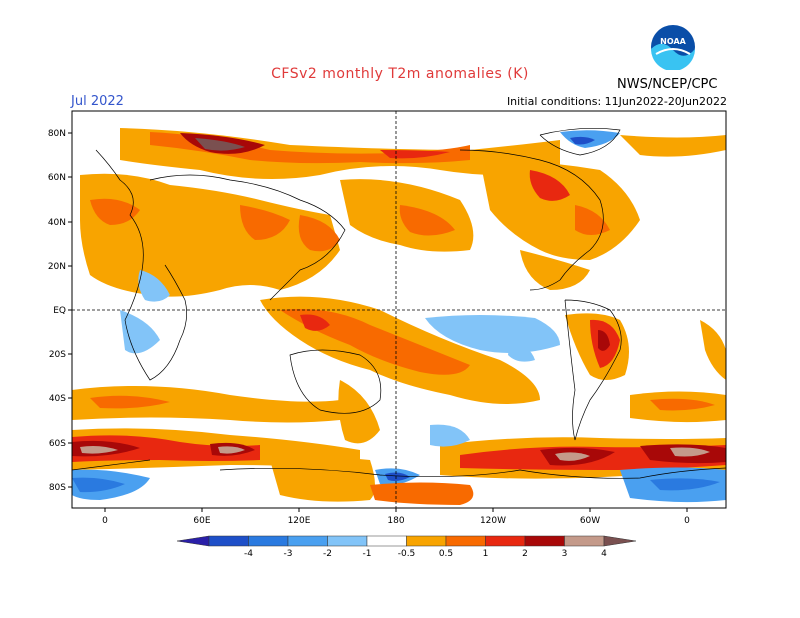  I want to click on initial-conditions: Initial conditions: 11Jun2022-20Jun2022, so click(616, 101).